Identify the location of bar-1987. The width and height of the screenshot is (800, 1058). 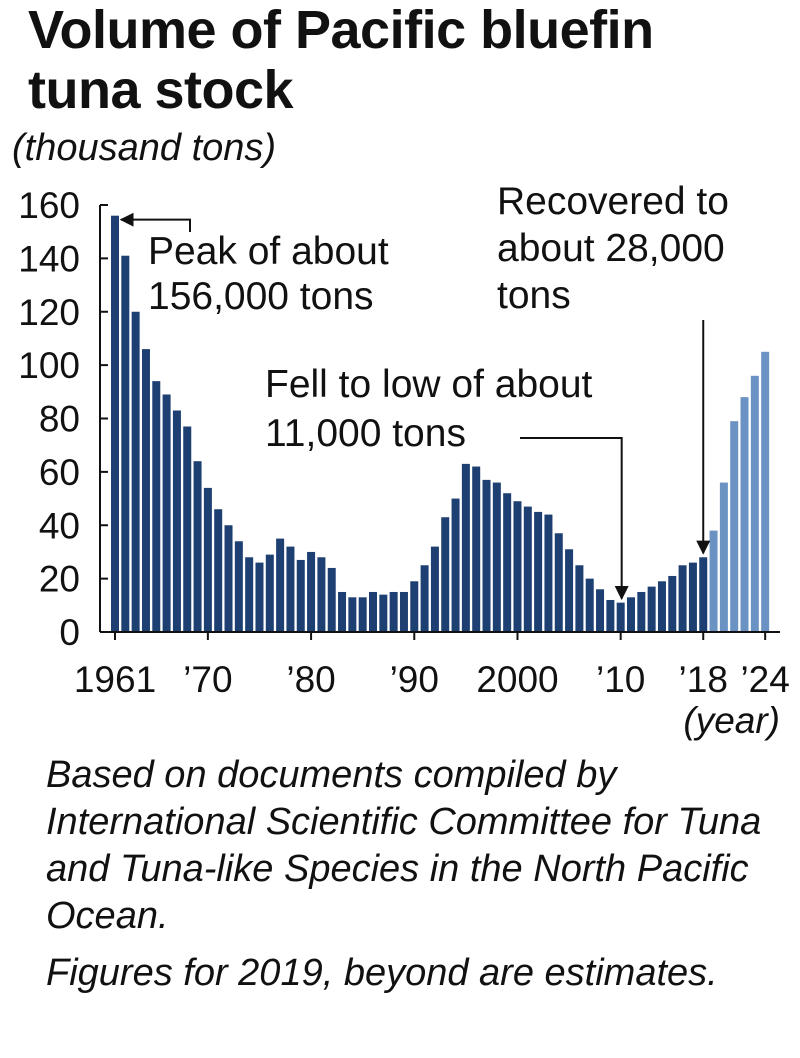
(383, 613).